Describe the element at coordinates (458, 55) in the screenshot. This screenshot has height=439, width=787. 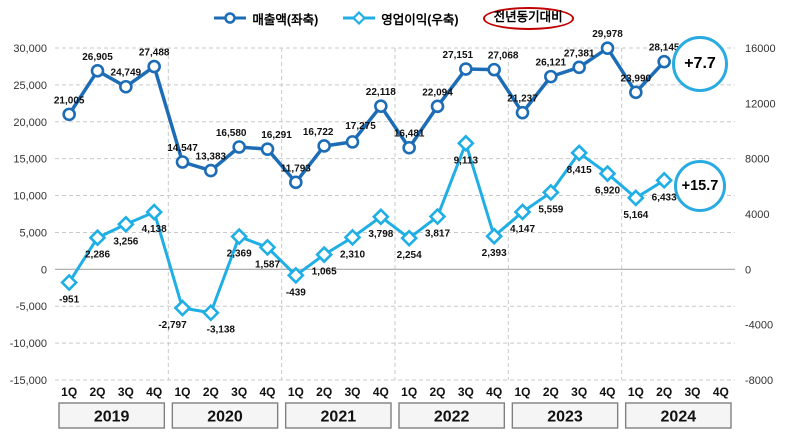
I see `revenue-data-label: 27,151` at that location.